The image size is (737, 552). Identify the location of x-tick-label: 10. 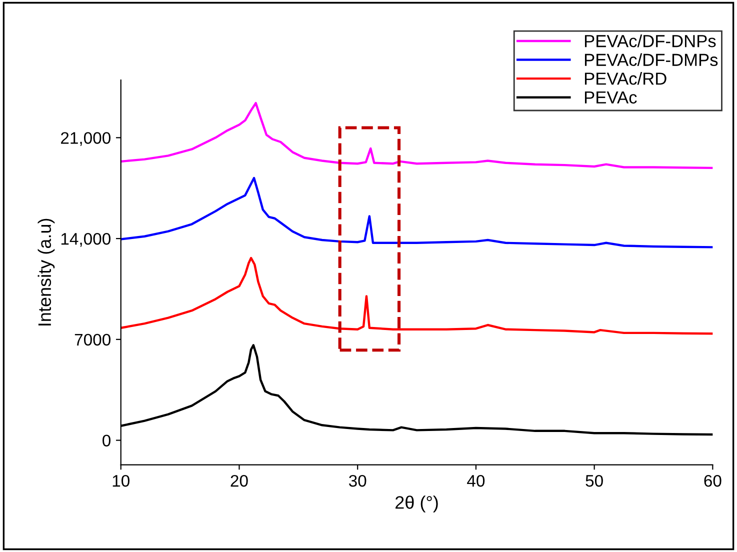
(121, 480).